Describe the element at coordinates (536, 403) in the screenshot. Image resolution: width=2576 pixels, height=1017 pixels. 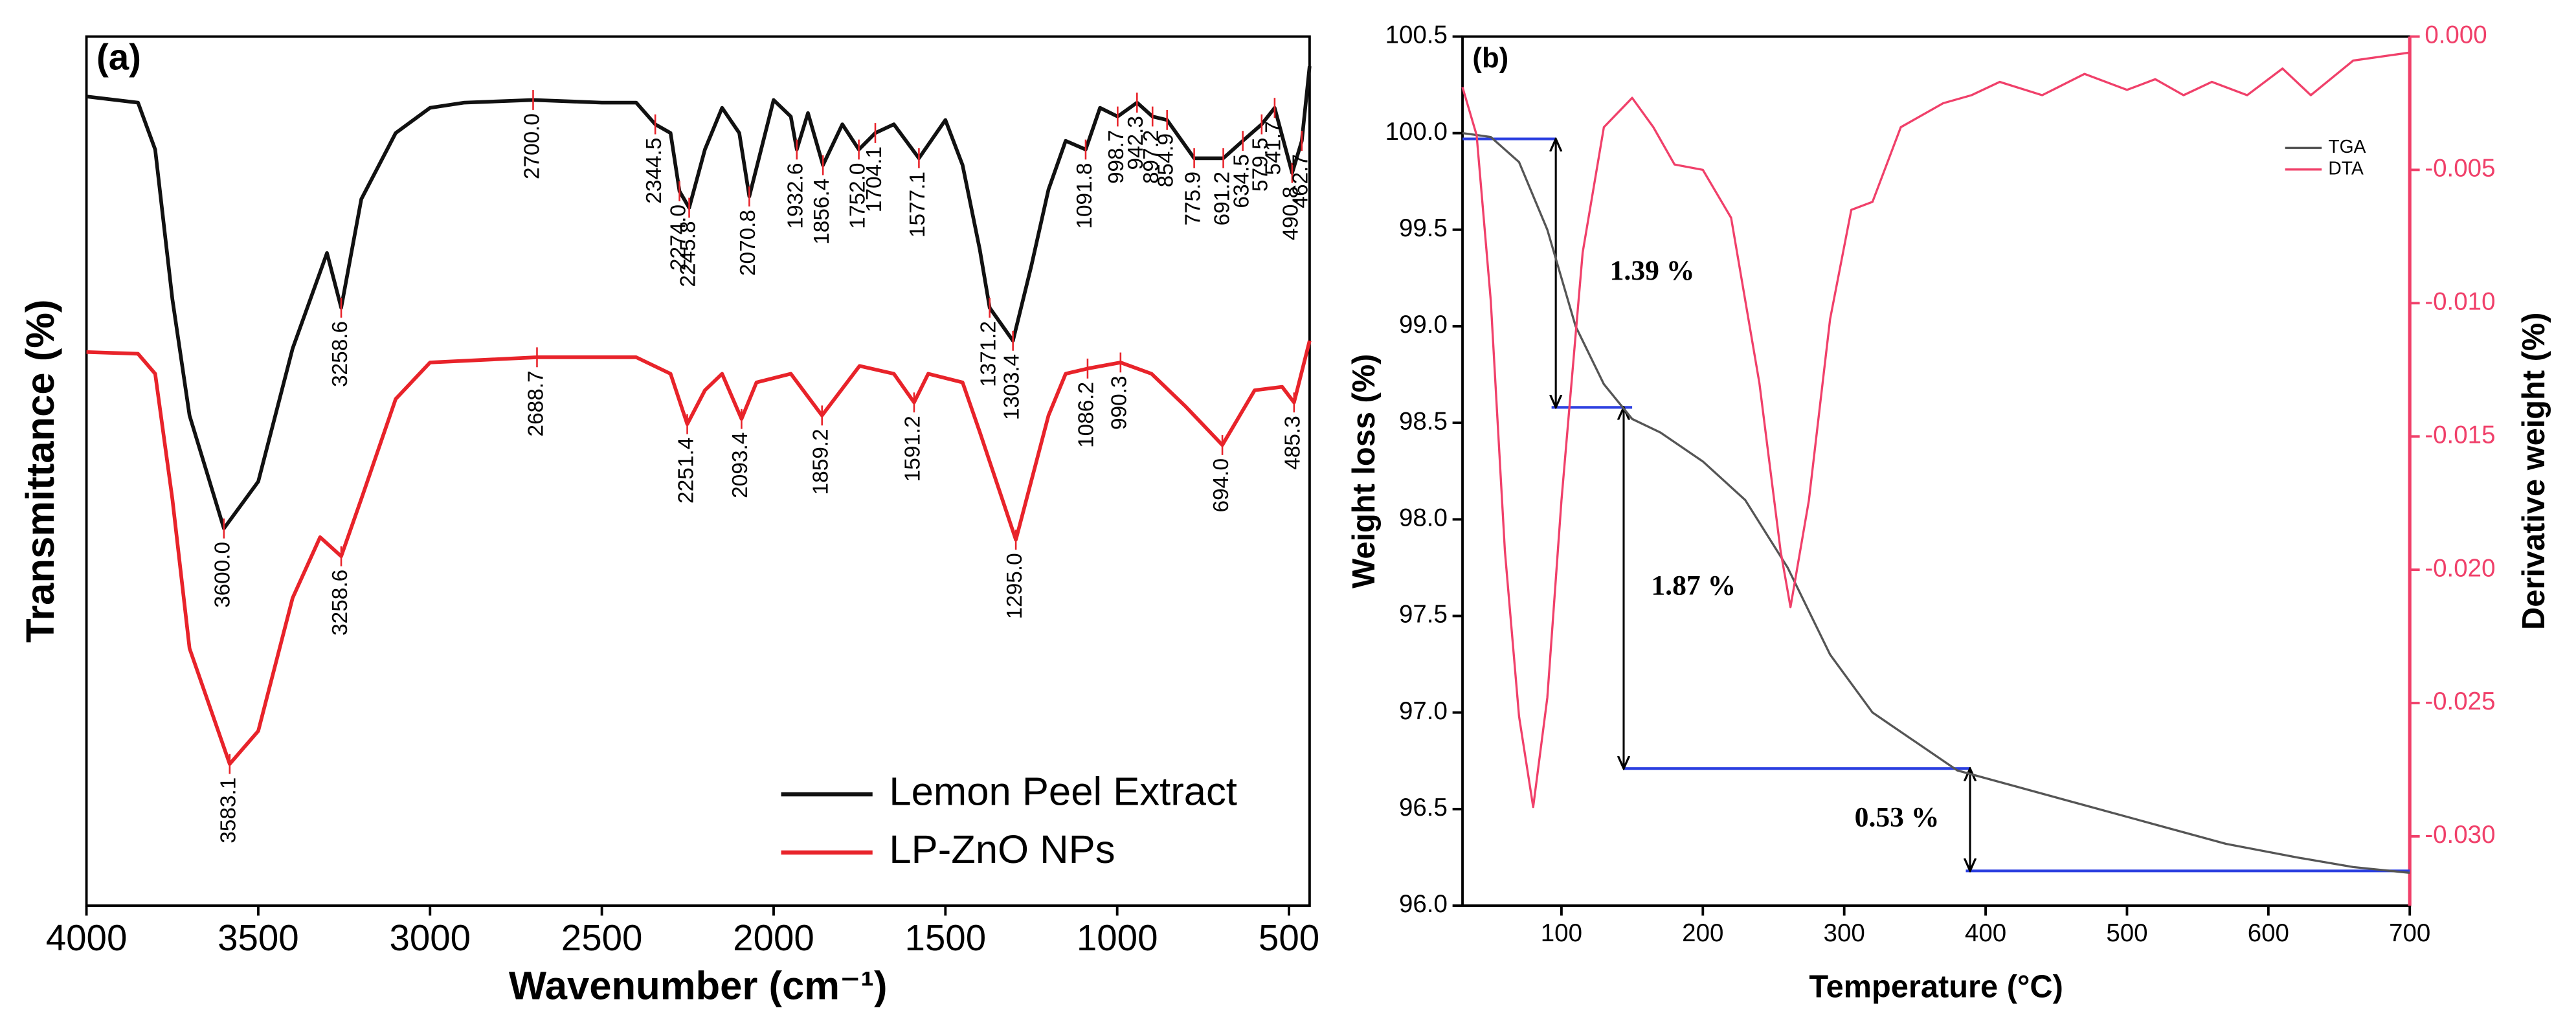
I see `peak-label: 2688.7` at that location.